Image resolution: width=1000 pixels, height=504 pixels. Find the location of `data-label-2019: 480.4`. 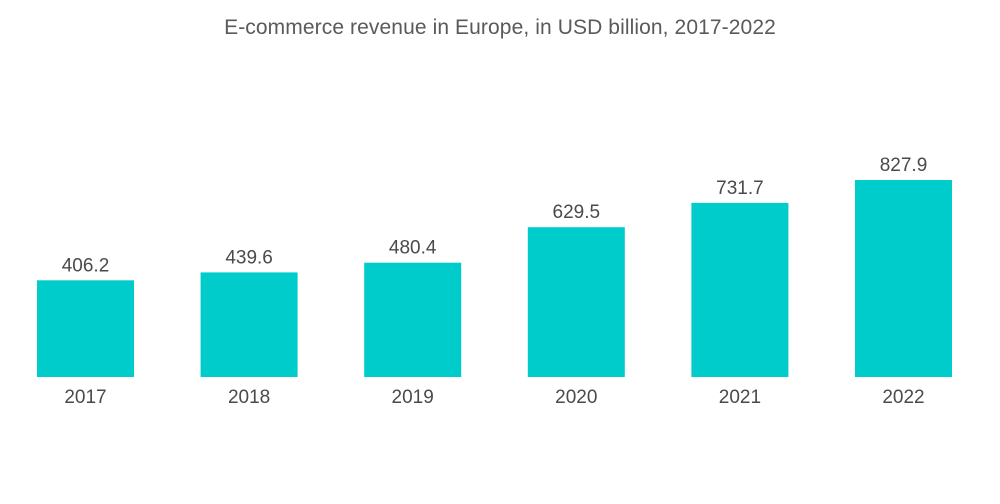

data-label-2019: 480.4 is located at coordinates (413, 248).